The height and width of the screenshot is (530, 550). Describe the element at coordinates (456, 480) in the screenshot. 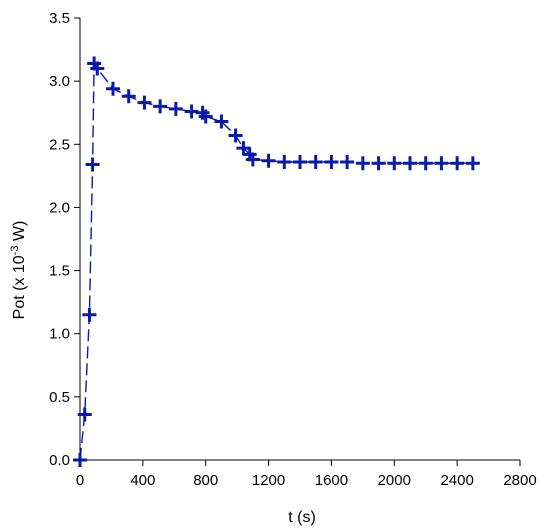

I see `x-tick-label: 2400` at that location.